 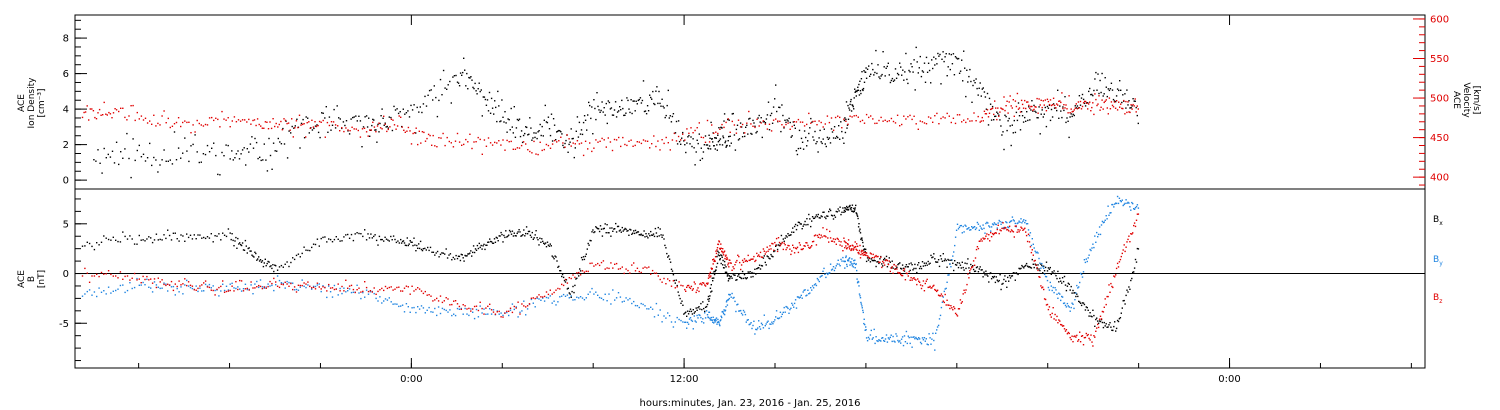 I want to click on bottom-ylabel-line-2: B, so click(x=32, y=279).